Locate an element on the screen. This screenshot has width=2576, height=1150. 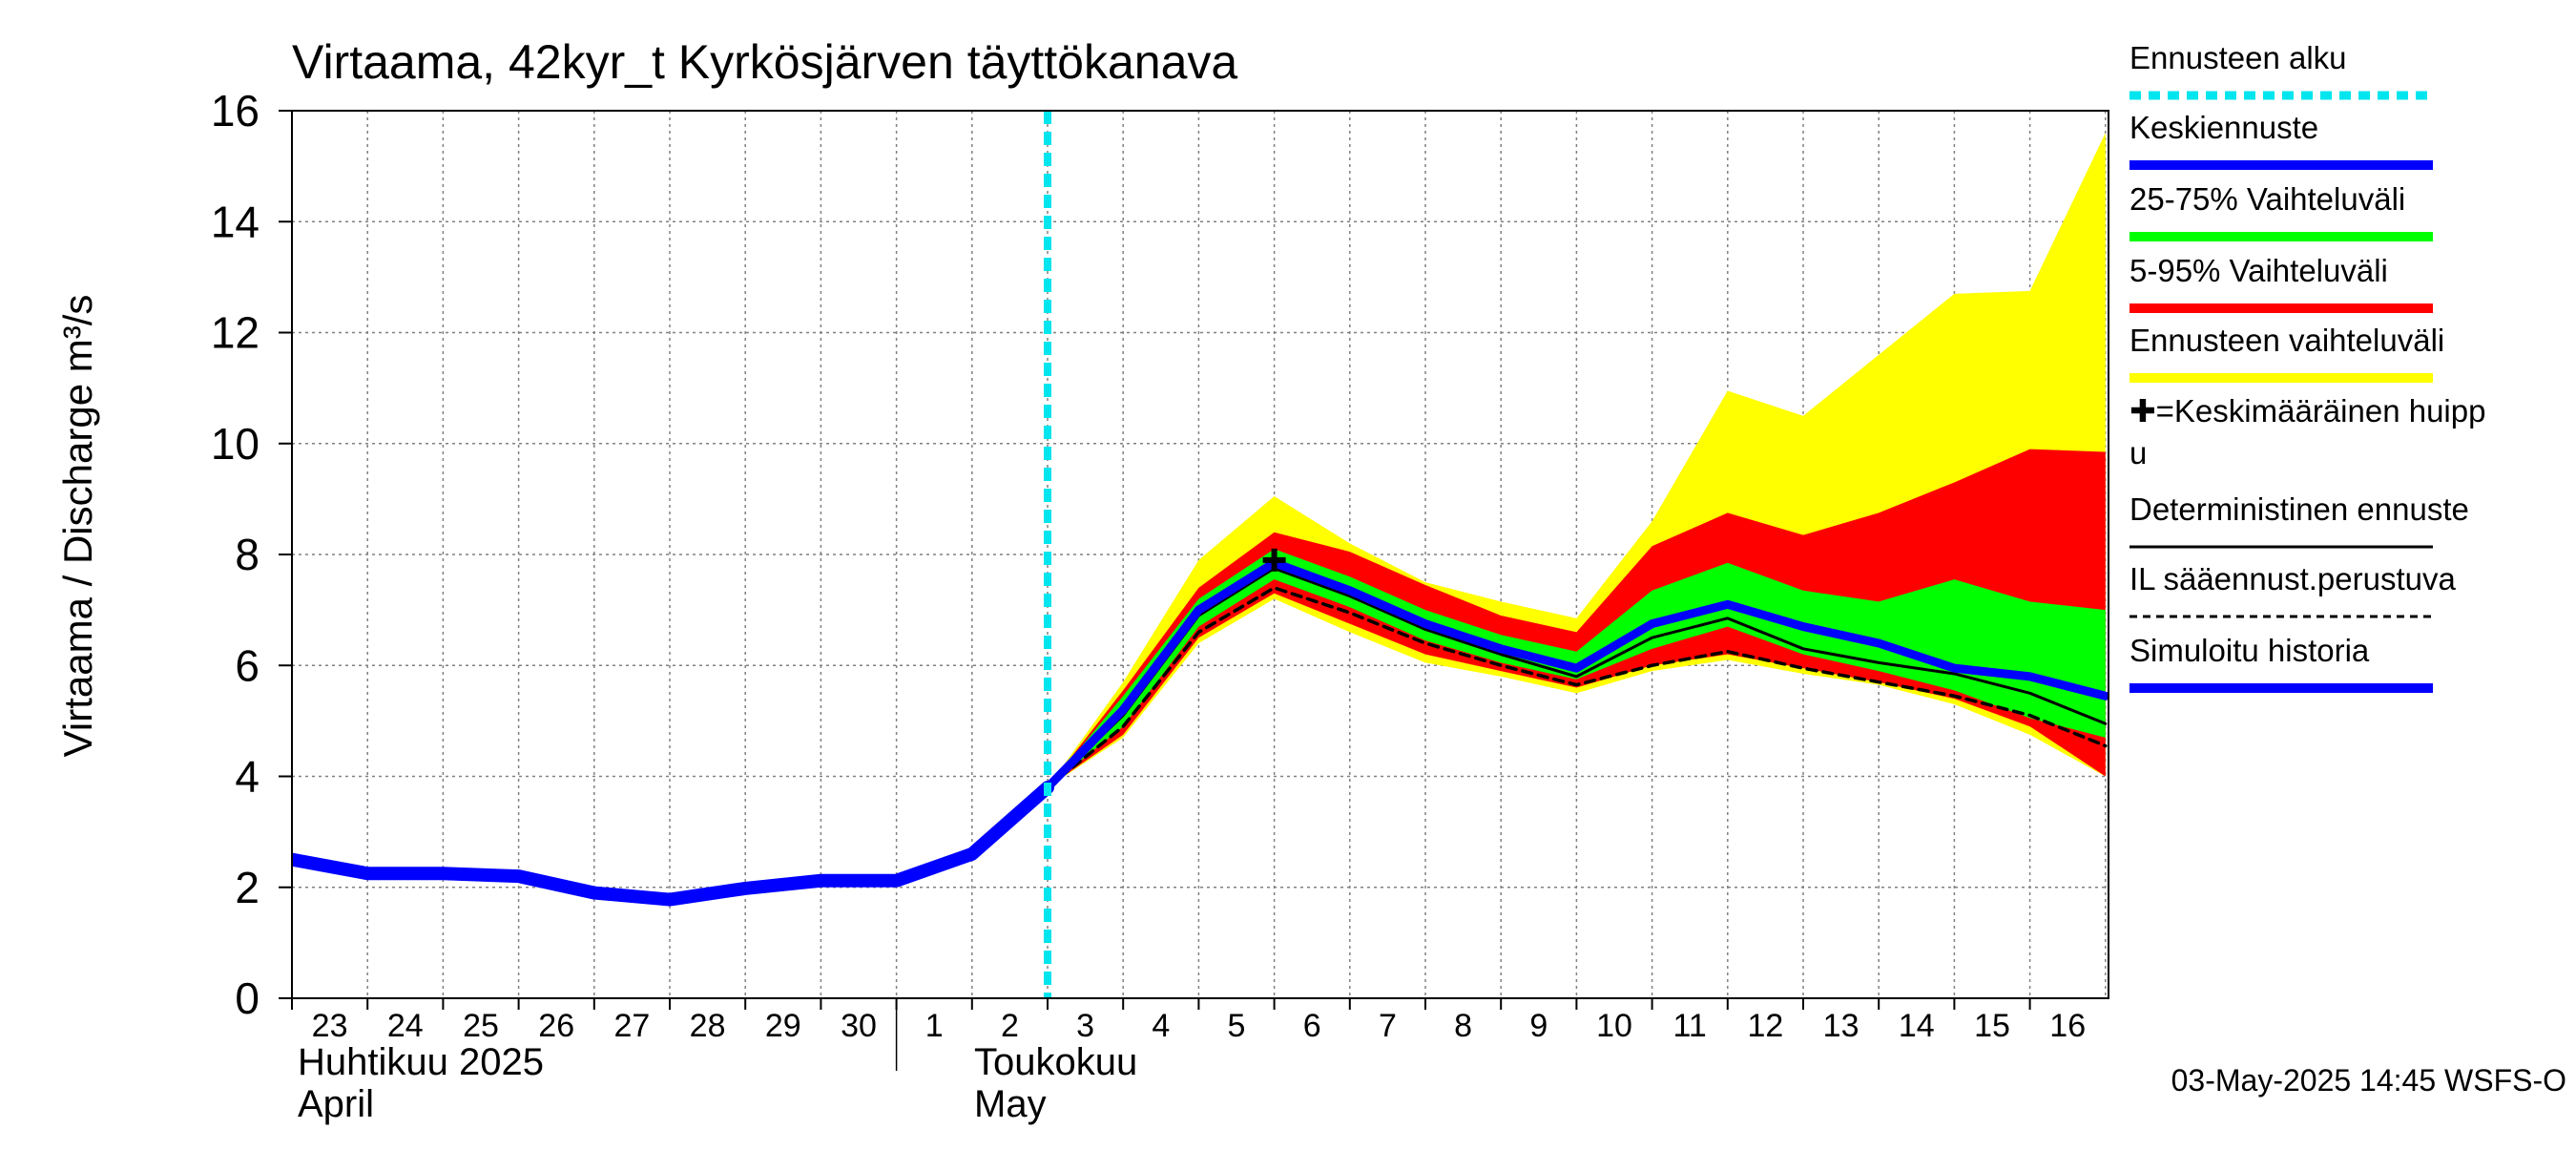
legend-item: Ennusteen vaihteluväli is located at coordinates (2286, 353).